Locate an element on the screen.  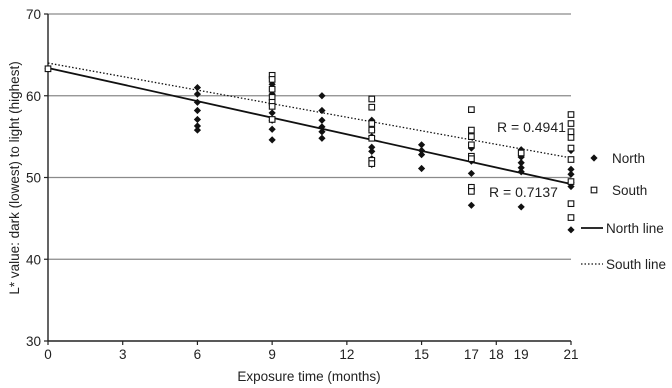
x-tick-label: 12 is located at coordinates (346, 354).